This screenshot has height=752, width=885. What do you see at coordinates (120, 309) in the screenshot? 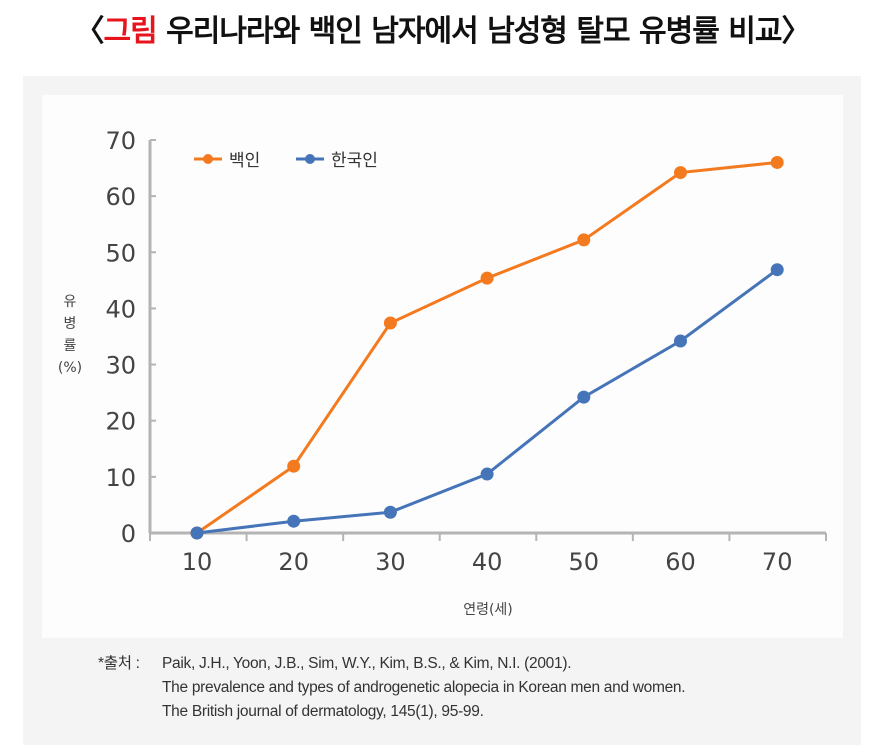
I see `y-tick-label: 40` at bounding box center [120, 309].